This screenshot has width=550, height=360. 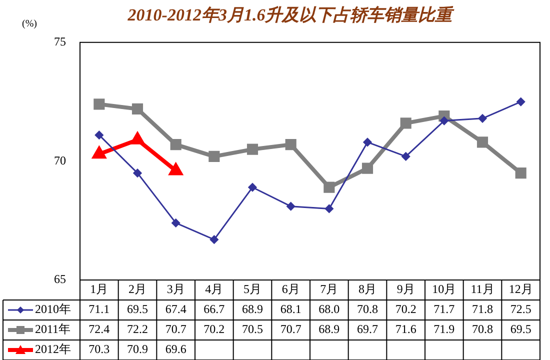 What do you see at coordinates (291, 289) in the screenshot?
I see `x-tick-label: 6月` at bounding box center [291, 289].